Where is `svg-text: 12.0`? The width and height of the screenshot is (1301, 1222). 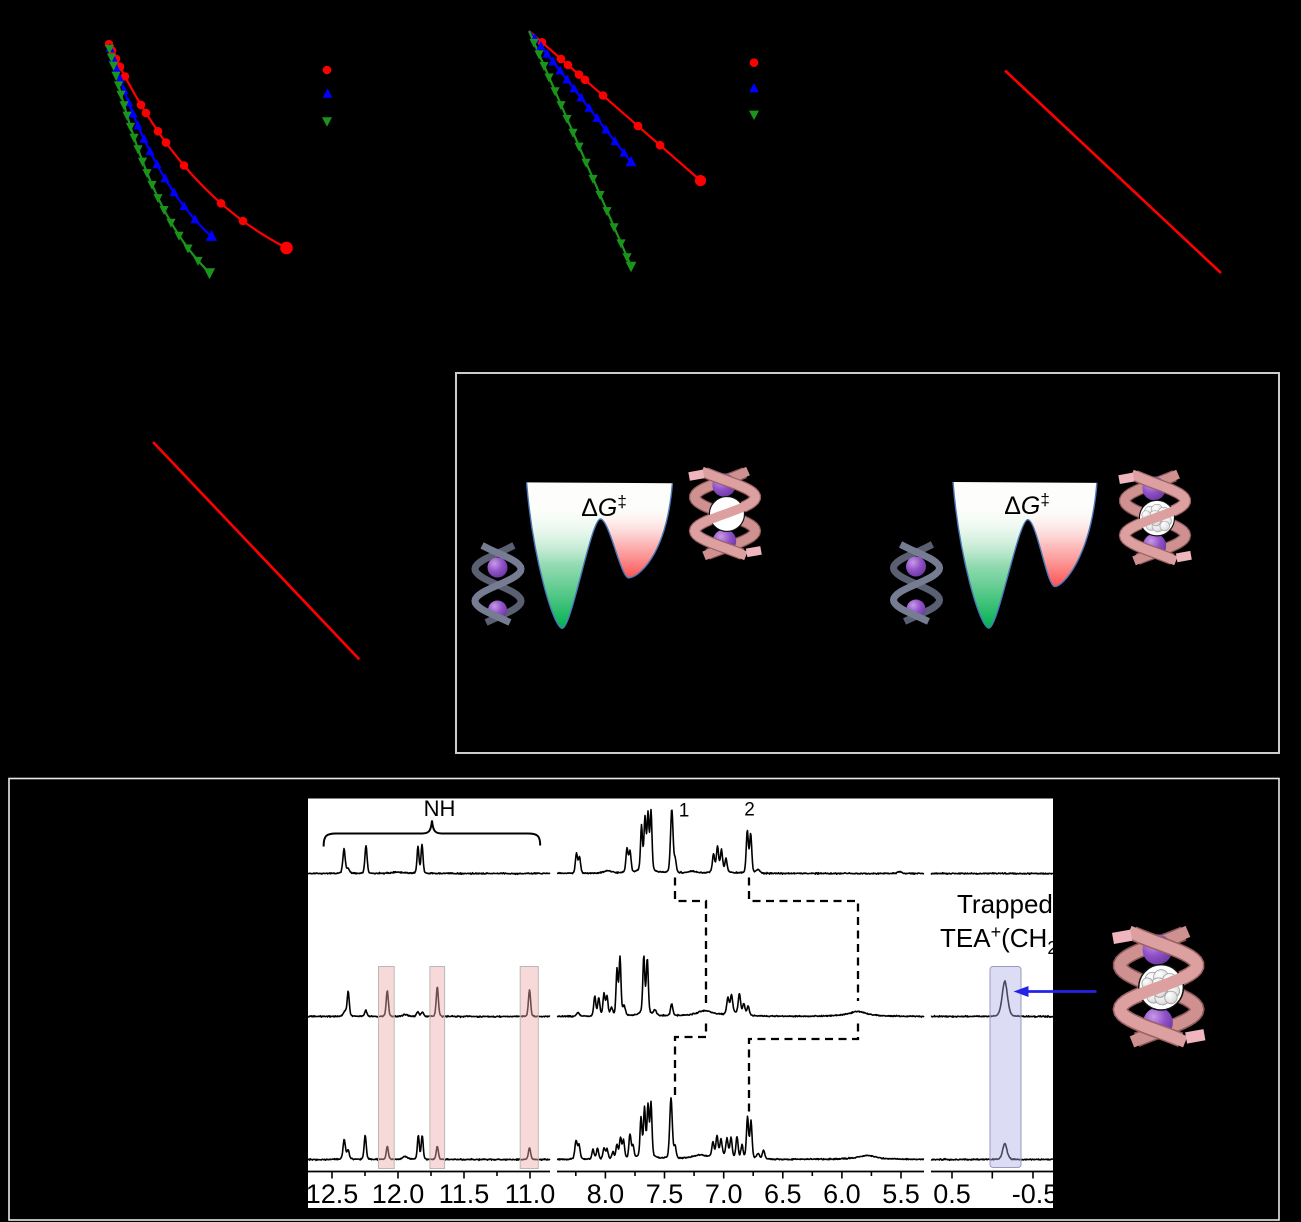
svg-text: 12.0 is located at coordinates (398, 1194).